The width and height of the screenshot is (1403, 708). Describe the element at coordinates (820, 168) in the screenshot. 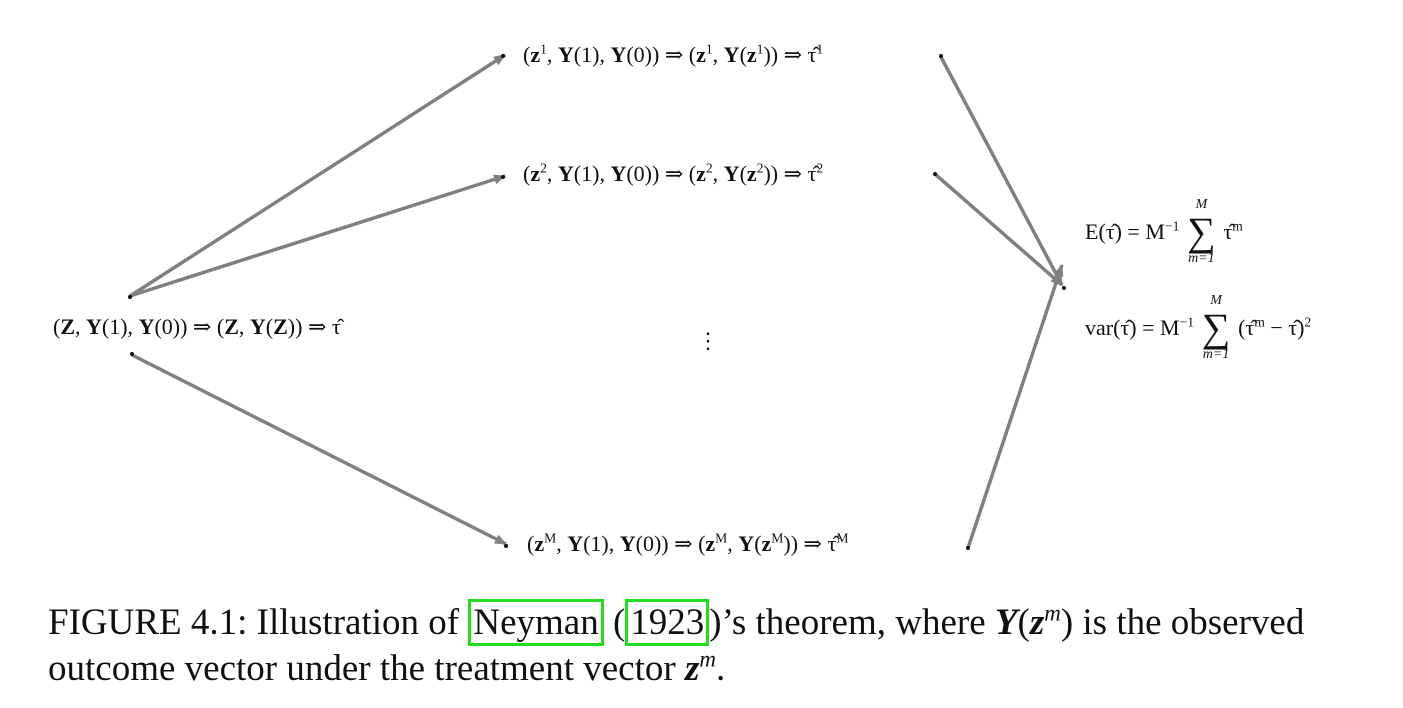

I see `branch-2-sup-d: 2` at that location.